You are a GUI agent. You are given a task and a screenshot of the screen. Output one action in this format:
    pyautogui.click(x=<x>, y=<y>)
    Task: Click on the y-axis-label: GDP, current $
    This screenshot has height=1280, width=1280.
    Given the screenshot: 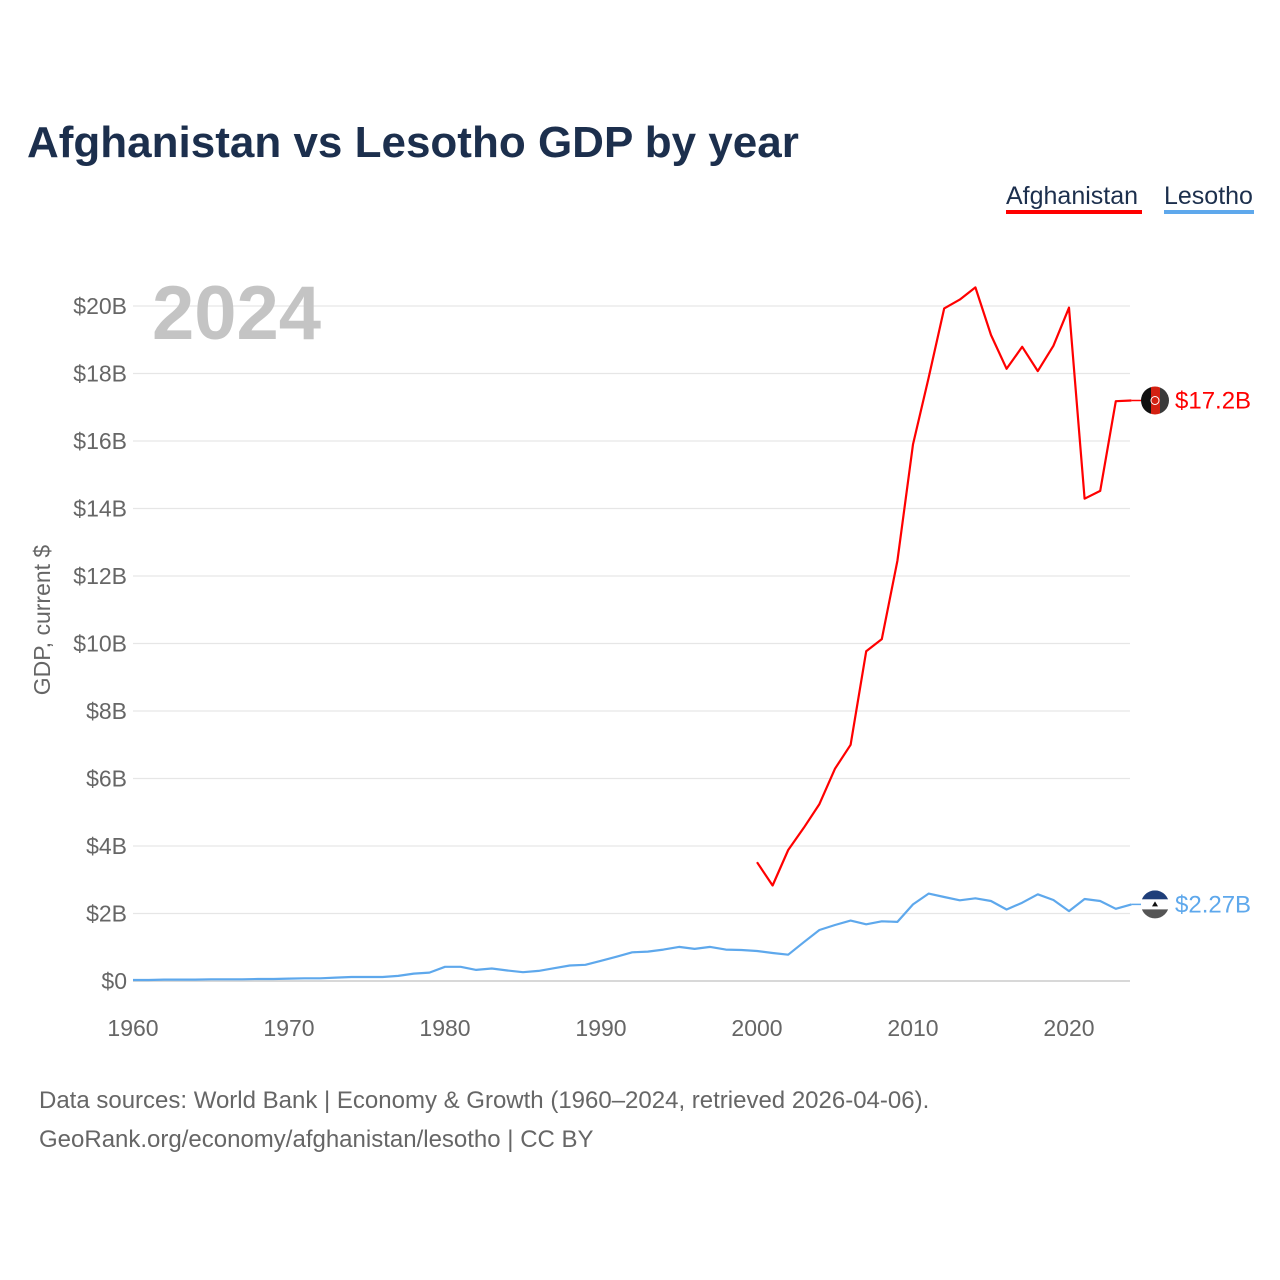 What is the action you would take?
    pyautogui.click(x=42, y=620)
    